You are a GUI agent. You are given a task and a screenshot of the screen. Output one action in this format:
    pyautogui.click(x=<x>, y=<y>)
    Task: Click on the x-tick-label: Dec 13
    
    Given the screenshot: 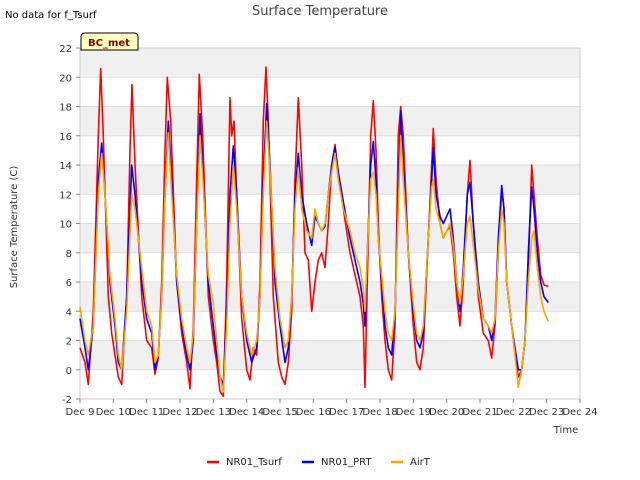 What is the action you would take?
    pyautogui.click(x=213, y=412)
    